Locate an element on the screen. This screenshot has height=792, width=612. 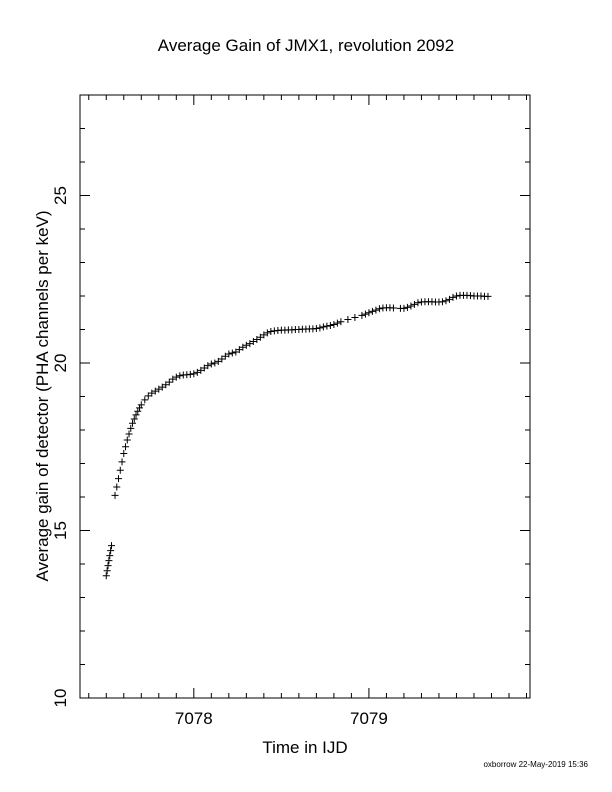
y-tick-label: 15 is located at coordinates (60, 530).